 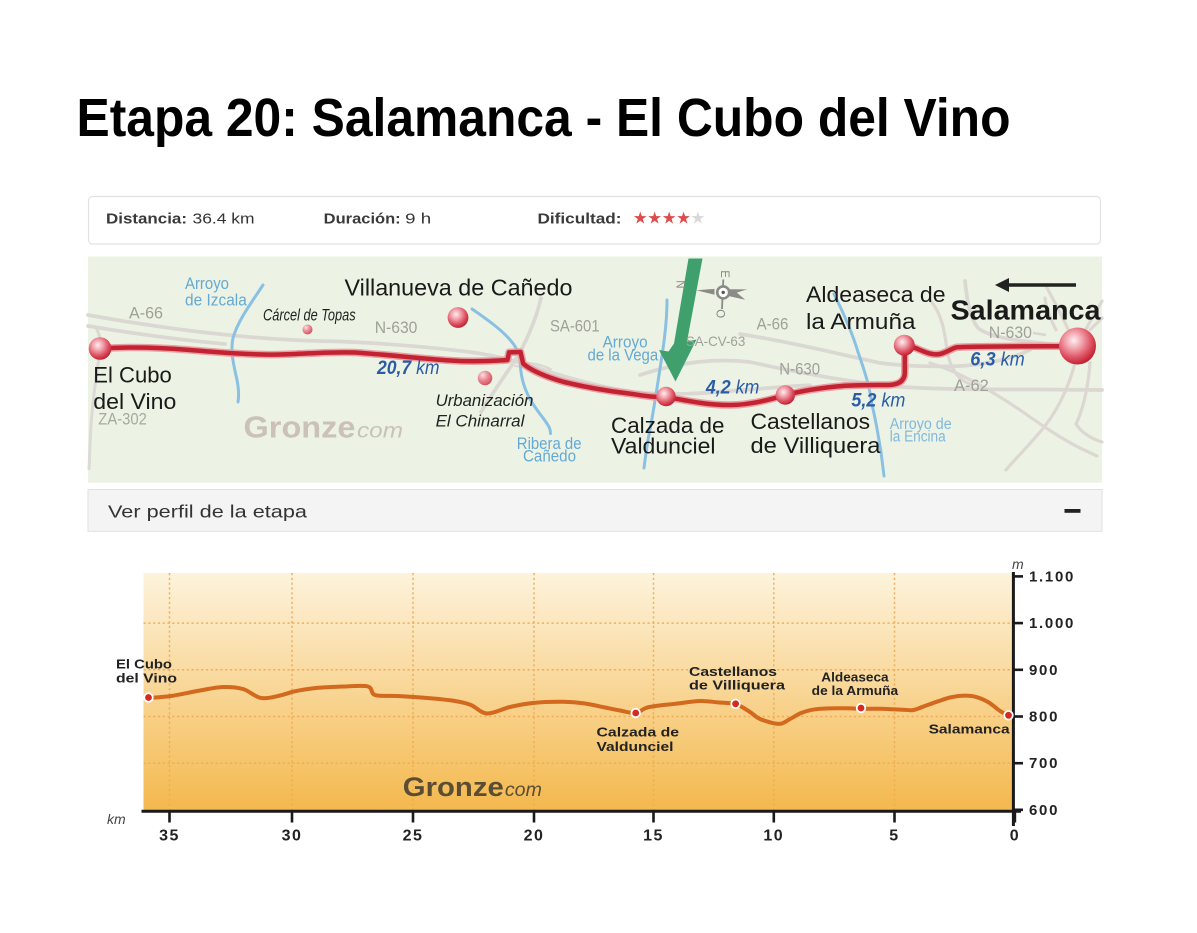 What do you see at coordinates (362, 219) in the screenshot?
I see `svg-text: Duración:` at bounding box center [362, 219].